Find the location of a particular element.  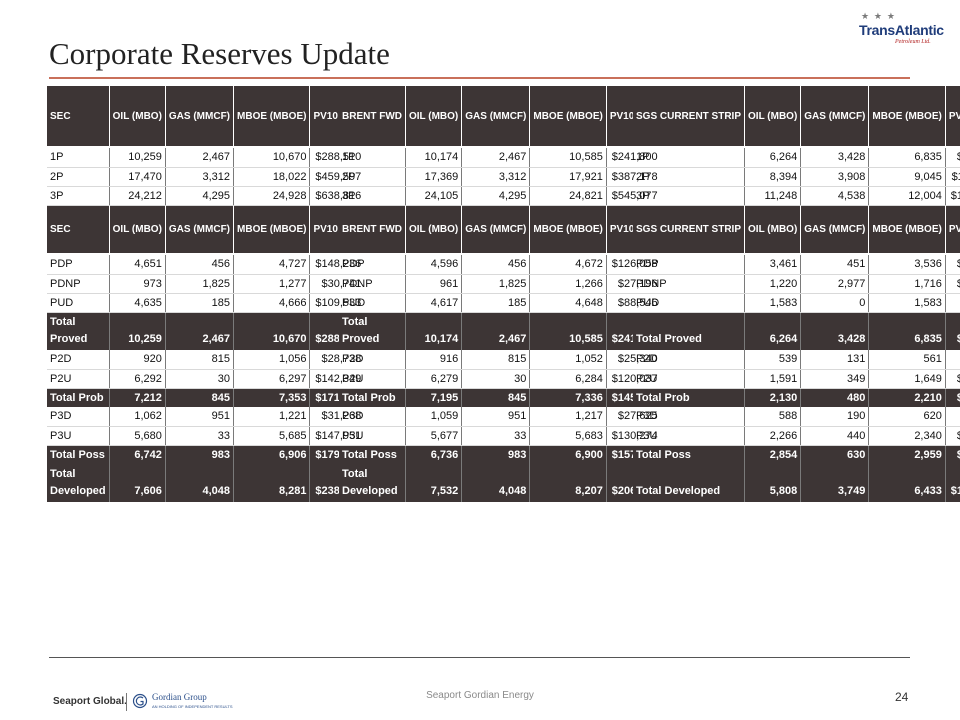

mboe-value: 4,727 is located at coordinates (272, 265).